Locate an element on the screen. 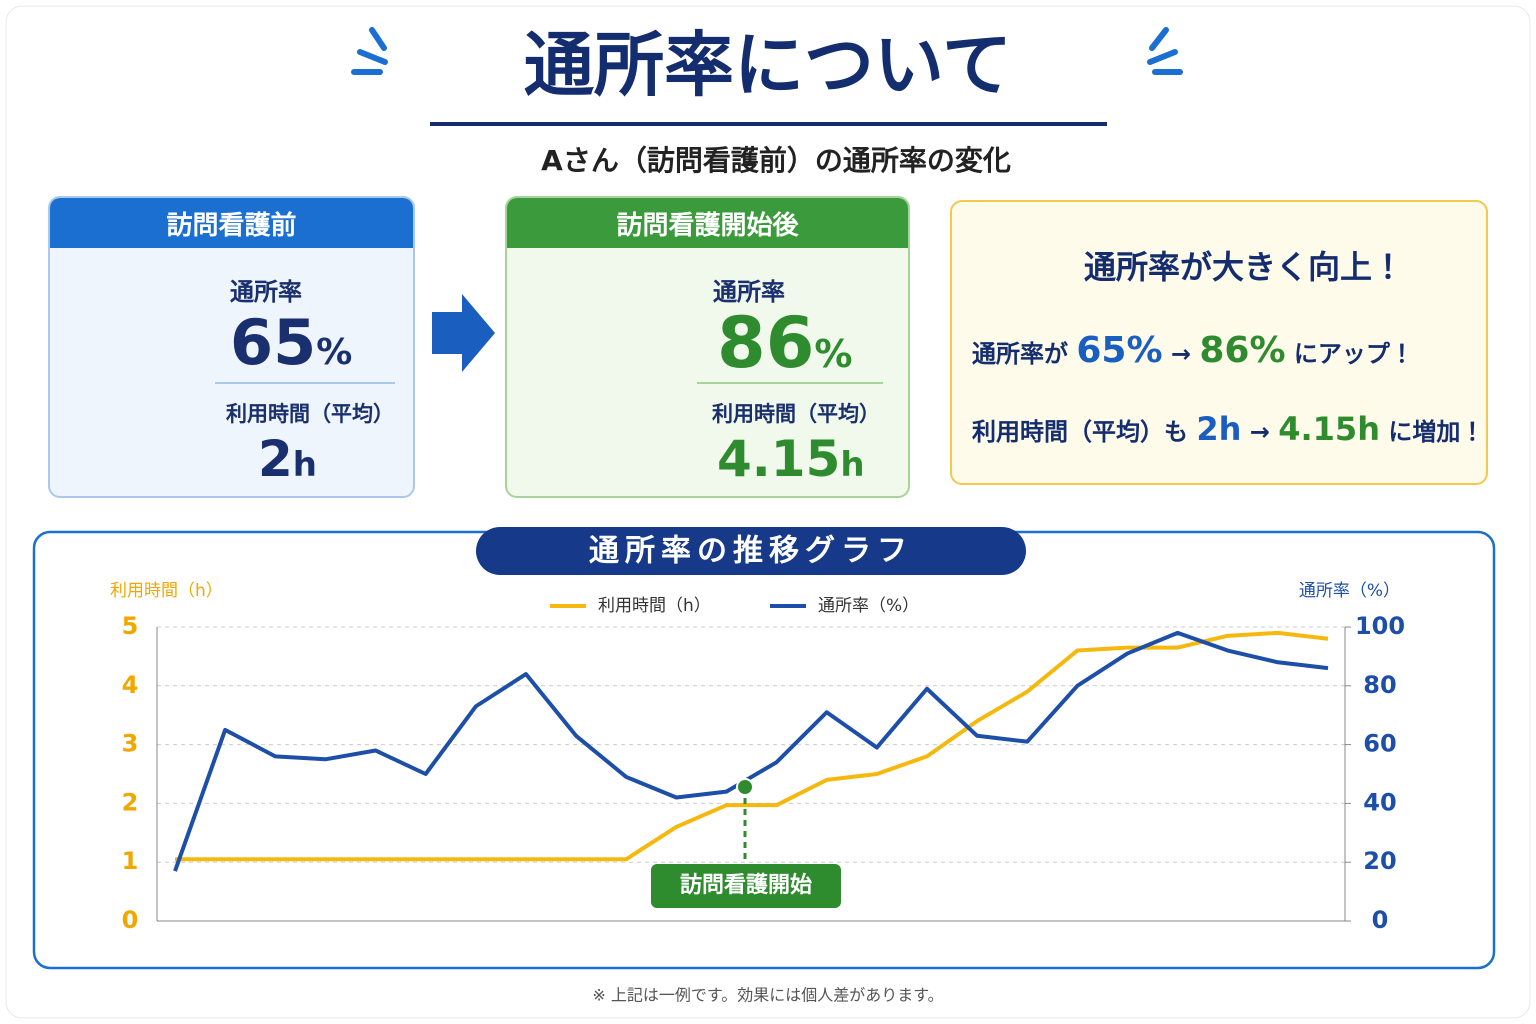 This screenshot has height=1024, width=1536. time-value: 4.15h is located at coordinates (791, 459).